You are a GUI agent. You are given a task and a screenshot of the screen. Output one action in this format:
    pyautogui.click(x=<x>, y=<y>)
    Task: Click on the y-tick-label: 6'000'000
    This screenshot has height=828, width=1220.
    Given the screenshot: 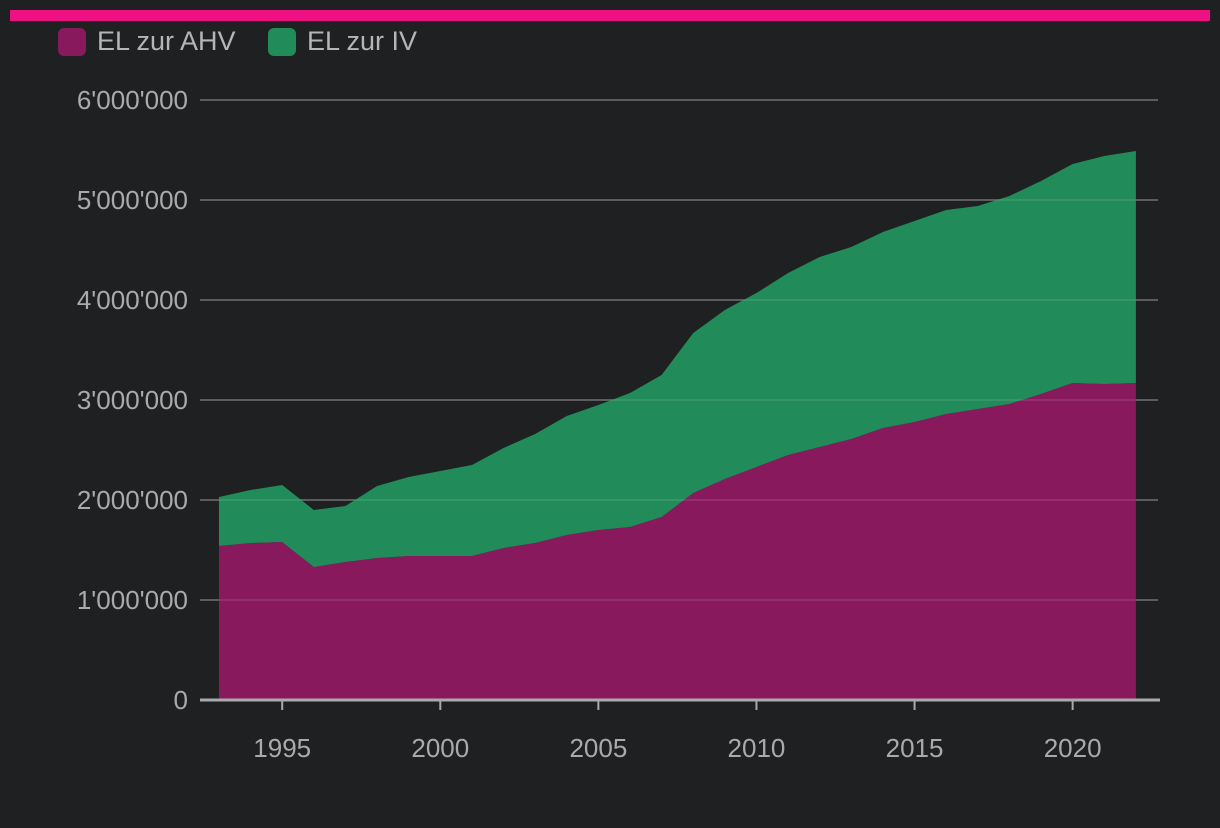 What is the action you would take?
    pyautogui.click(x=132, y=100)
    